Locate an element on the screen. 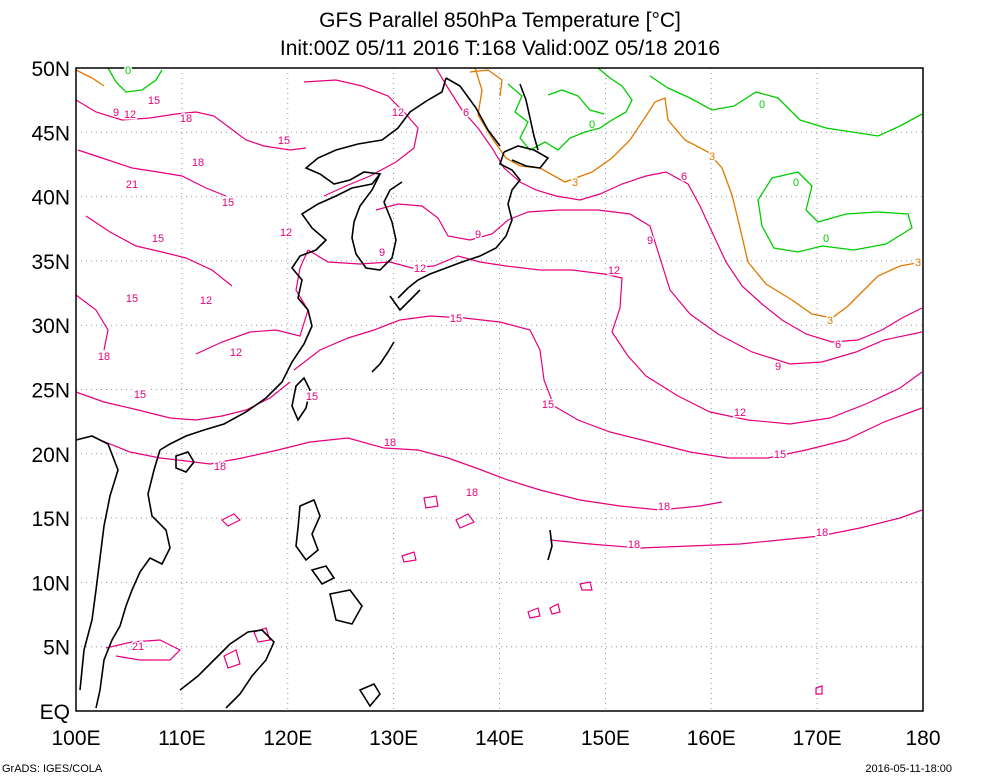  coastline-asia-mainland is located at coordinates (303, 264).